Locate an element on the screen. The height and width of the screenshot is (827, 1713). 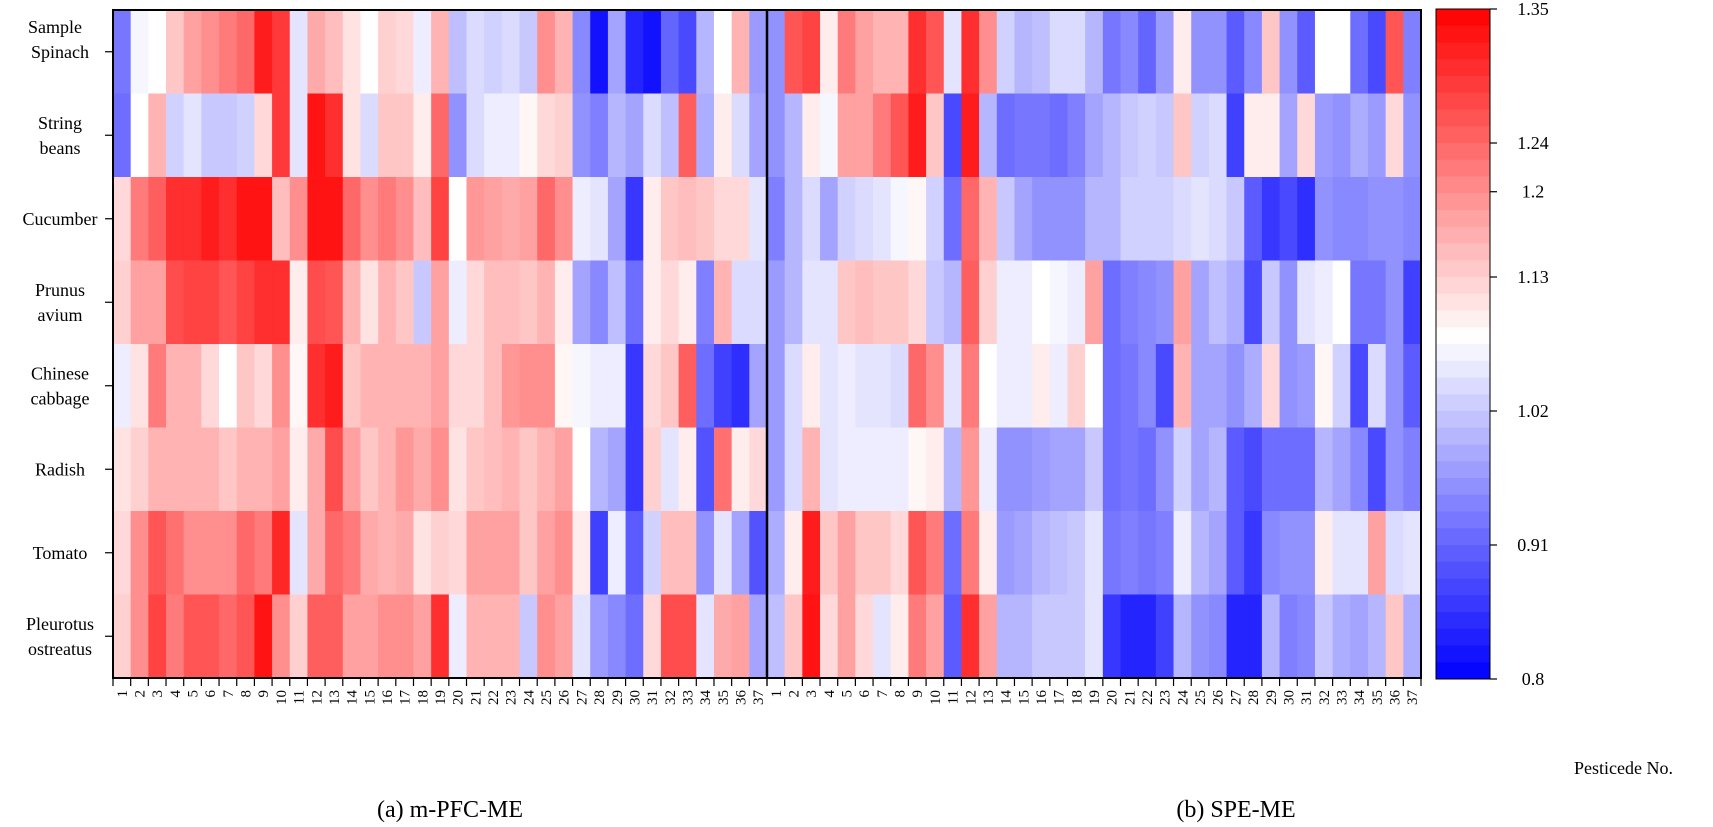
heatmap-cell-b-r8-c24 is located at coordinates (1182, 636).